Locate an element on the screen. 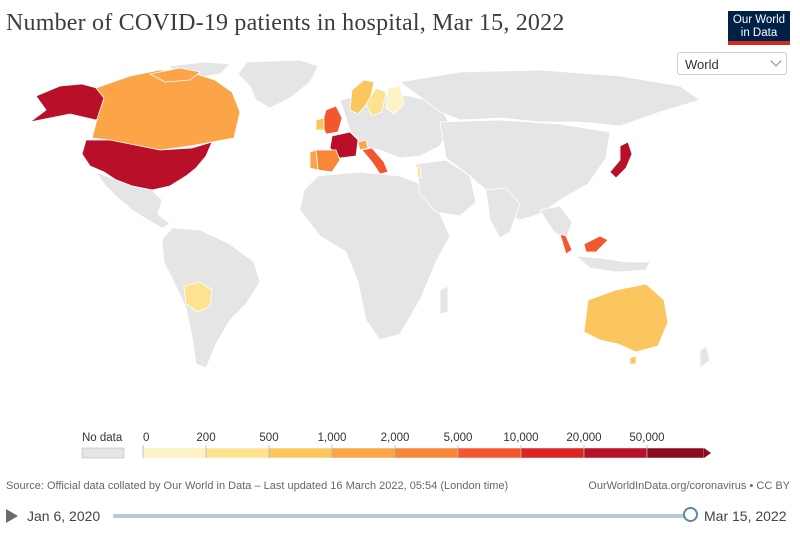  sweden is located at coordinates (376, 102).